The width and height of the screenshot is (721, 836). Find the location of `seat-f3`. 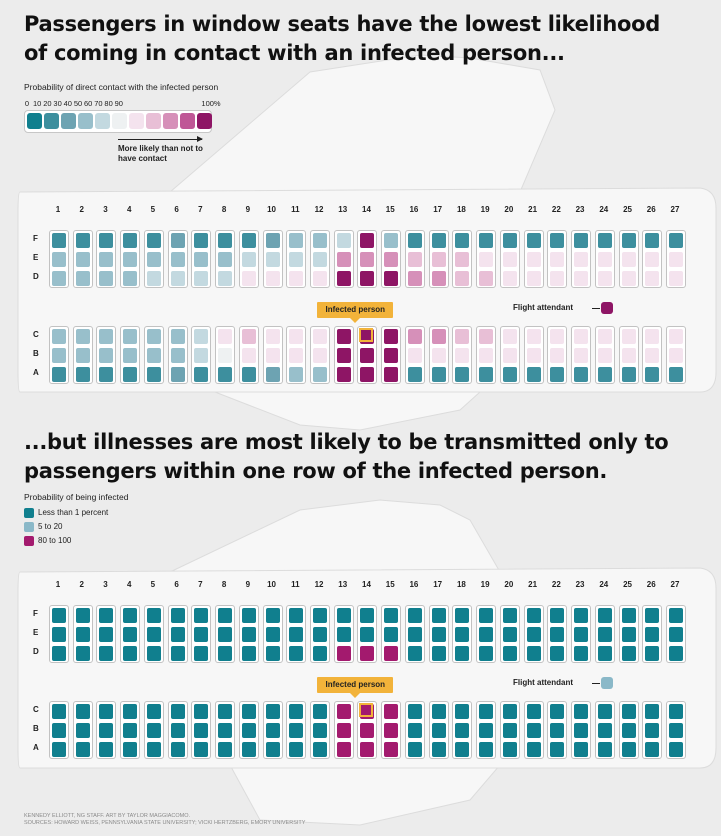

seat-f3 is located at coordinates (106, 240).